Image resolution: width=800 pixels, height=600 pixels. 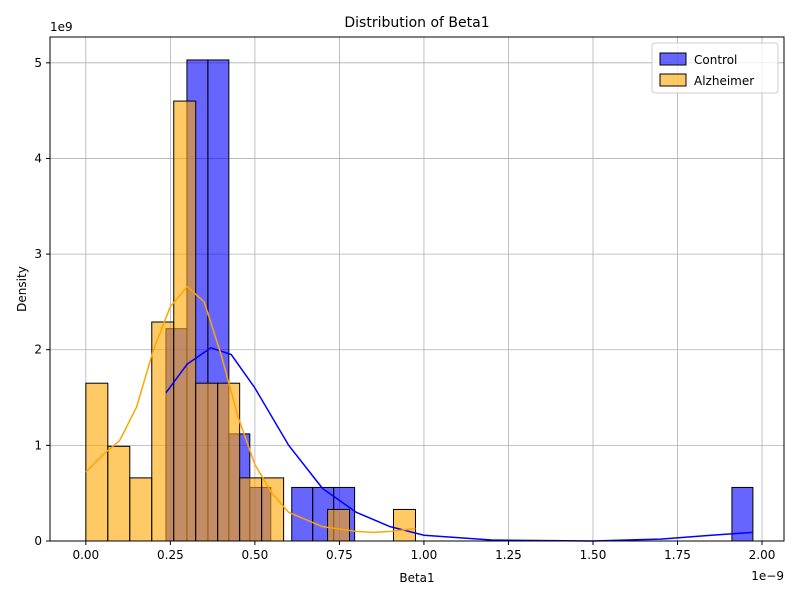 What do you see at coordinates (38, 350) in the screenshot?
I see `y-tick-label: 2` at bounding box center [38, 350].